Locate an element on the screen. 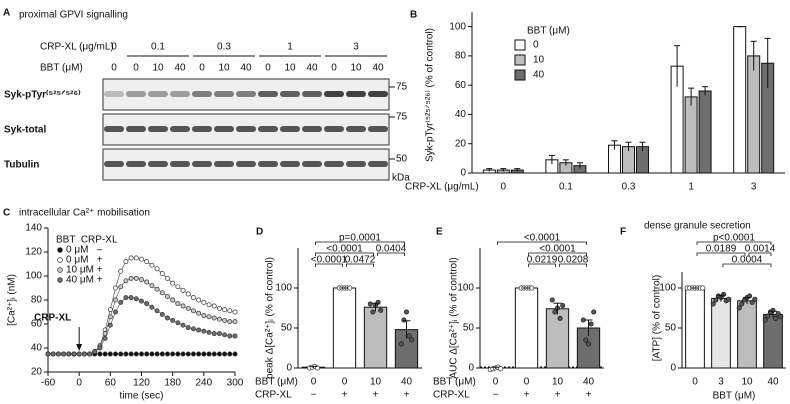 Image resolution: width=790 pixels, height=404 pixels. significance-label: p=0.0001 is located at coordinates (360, 238).